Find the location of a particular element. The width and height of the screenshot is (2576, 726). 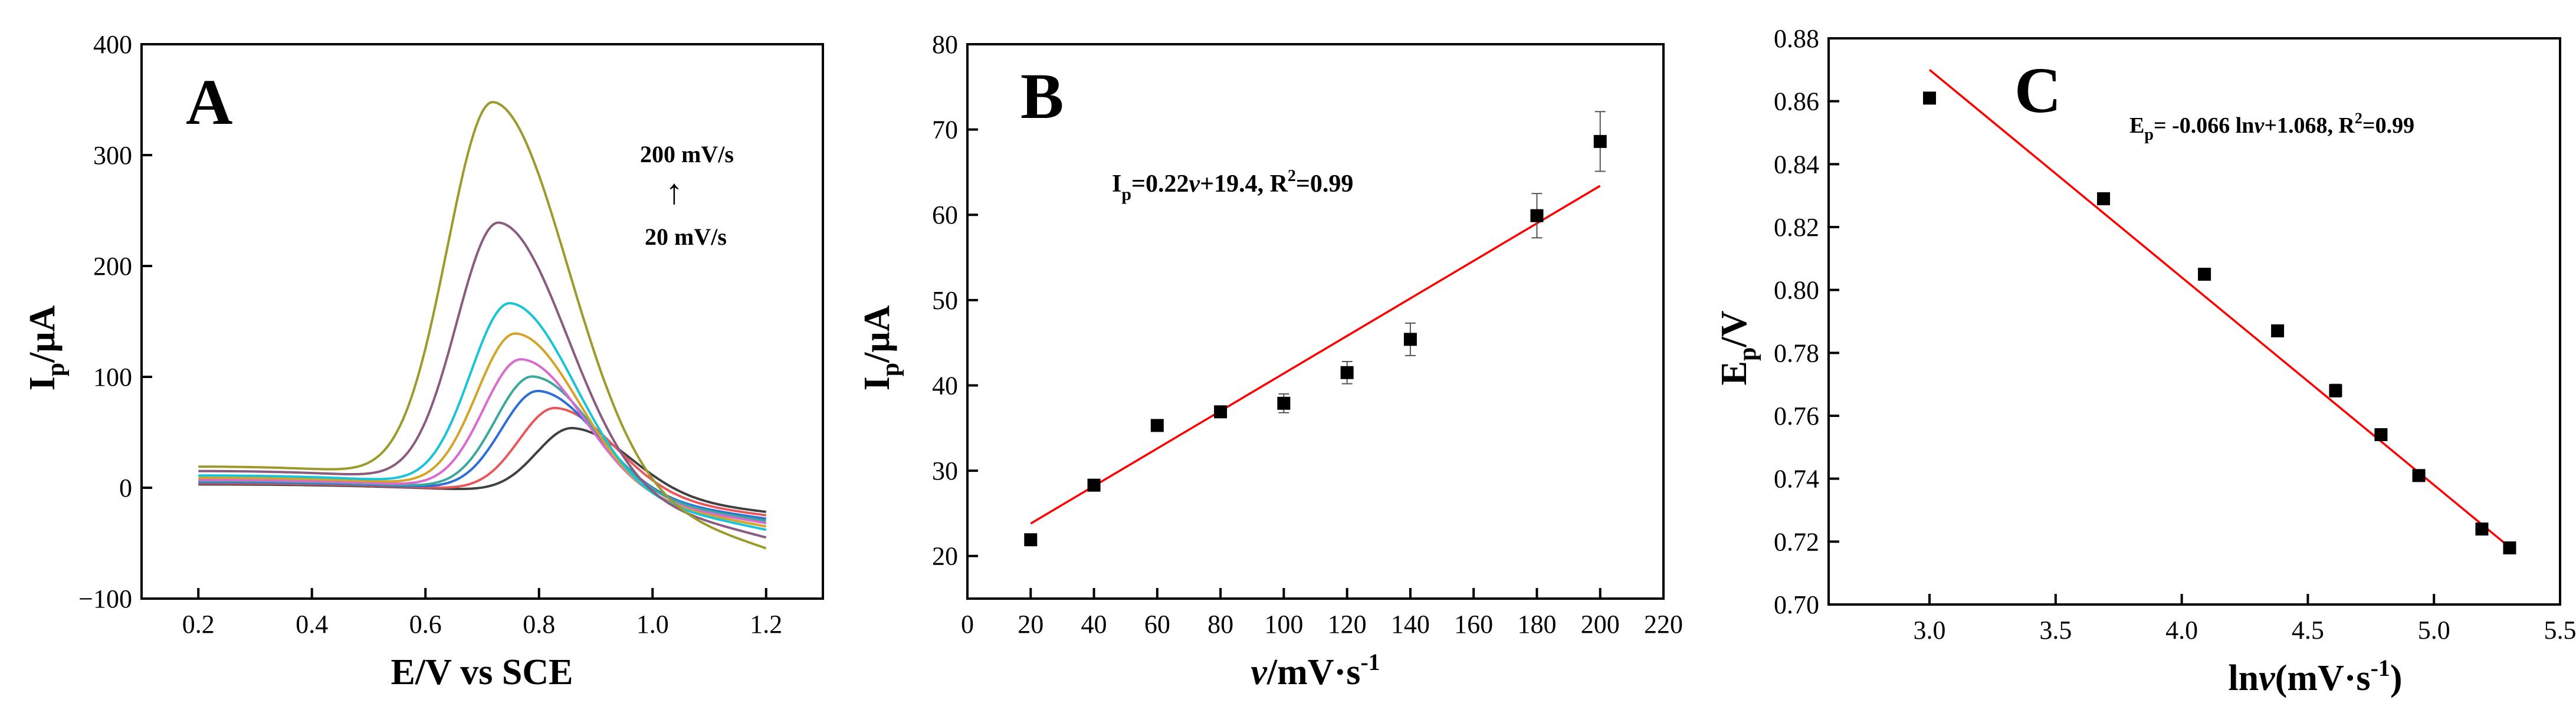

panel-b-x-tick-label: 140 is located at coordinates (1410, 624).